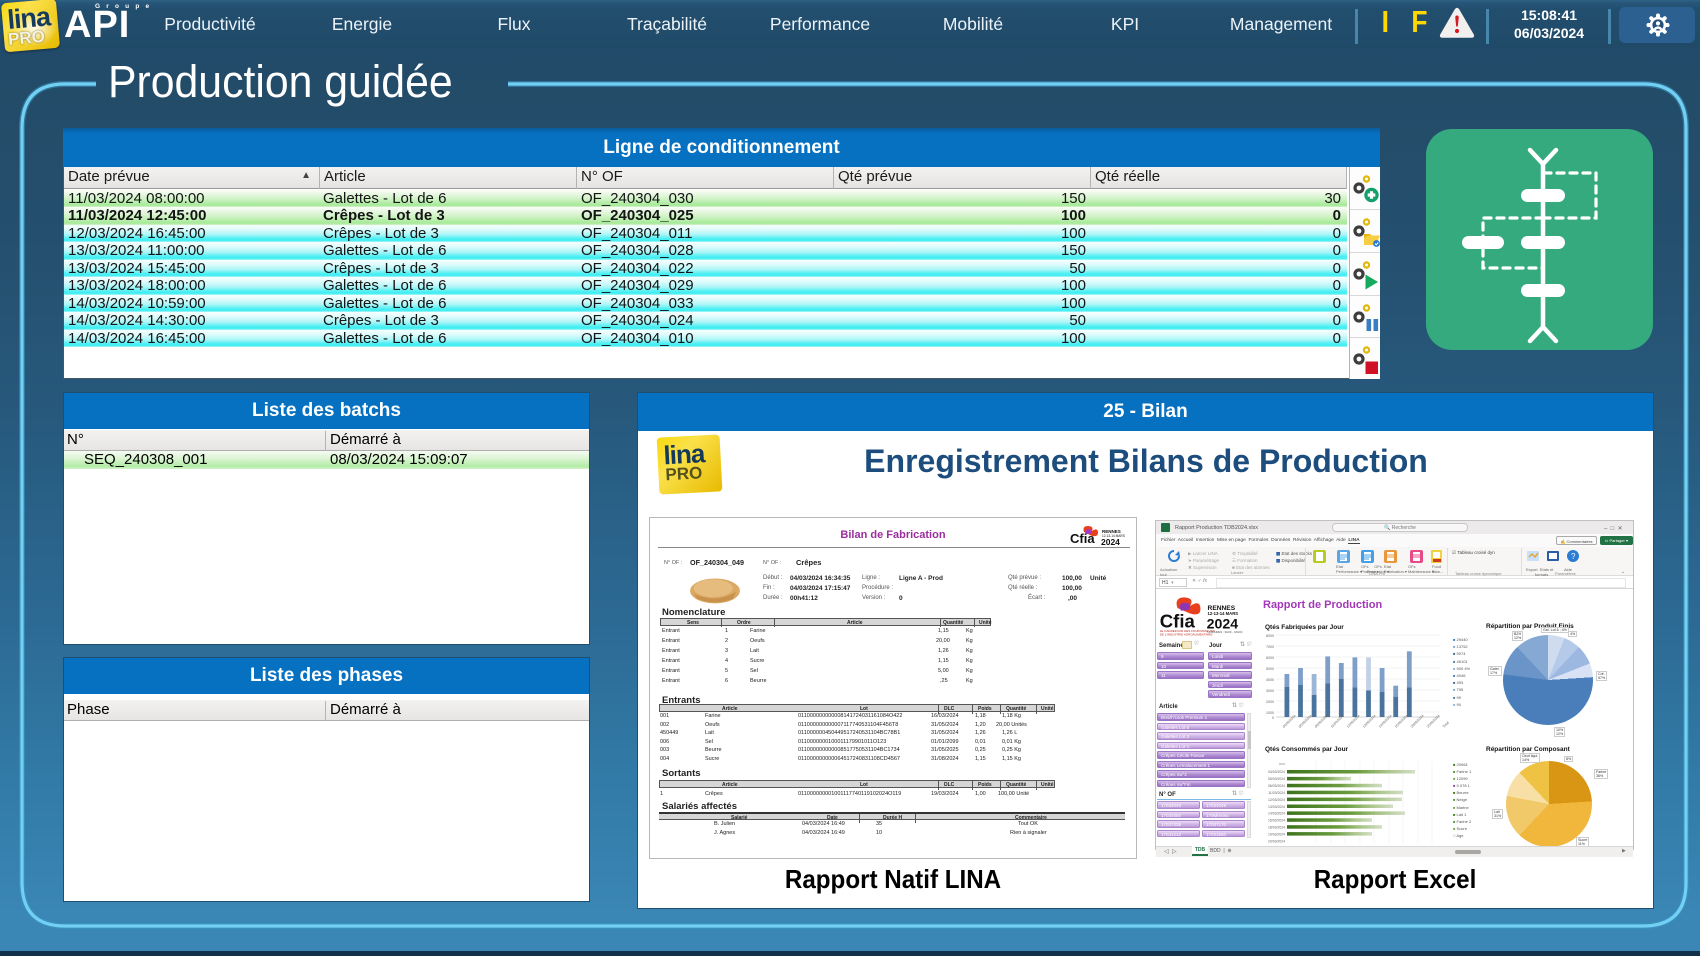 This screenshot has height=956, width=1700. Describe the element at coordinates (1276, 786) in the screenshot. I see `svg-text: 06/03/2024` at that location.